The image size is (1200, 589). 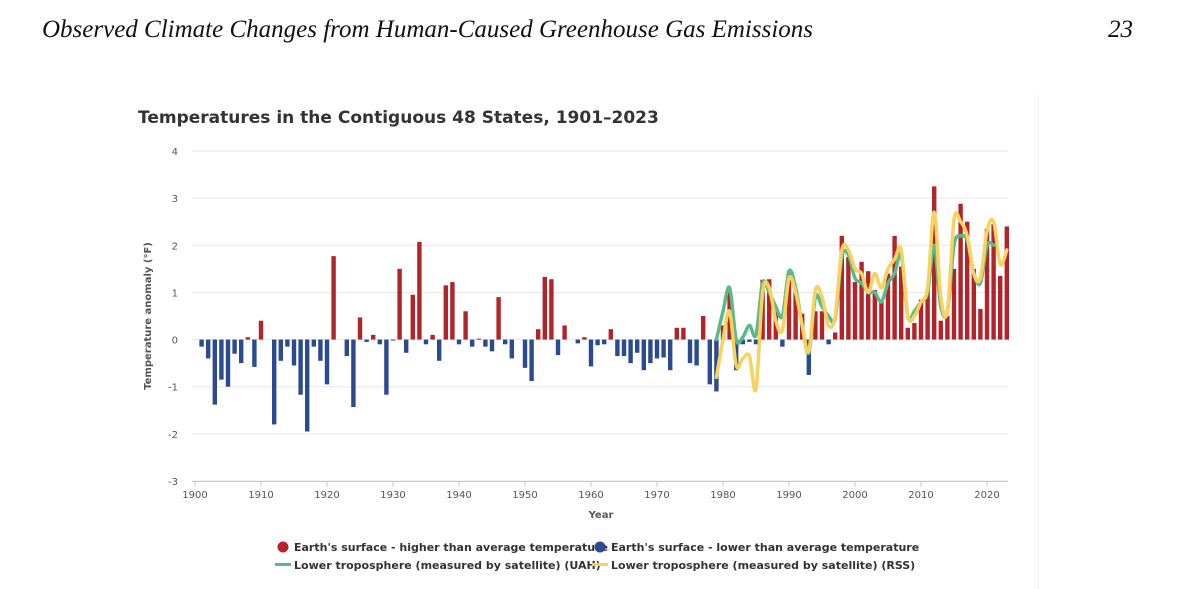 I want to click on bar-2023, so click(x=1006, y=283).